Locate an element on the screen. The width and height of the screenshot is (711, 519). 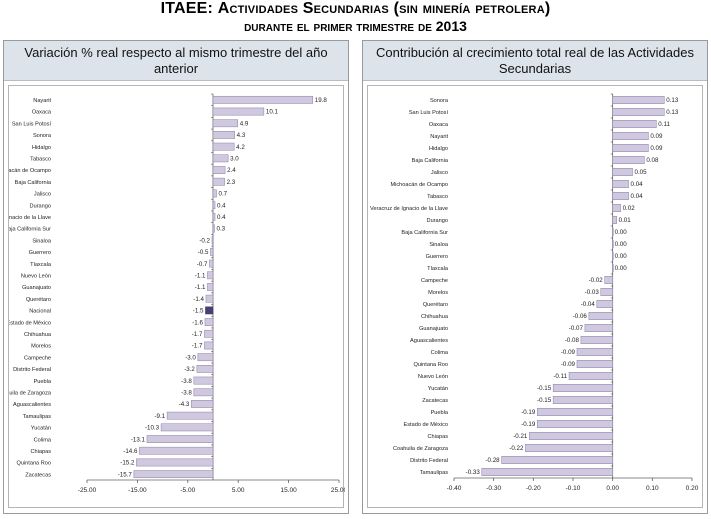
contribution-value-label: 0.11 is located at coordinates (664, 124).